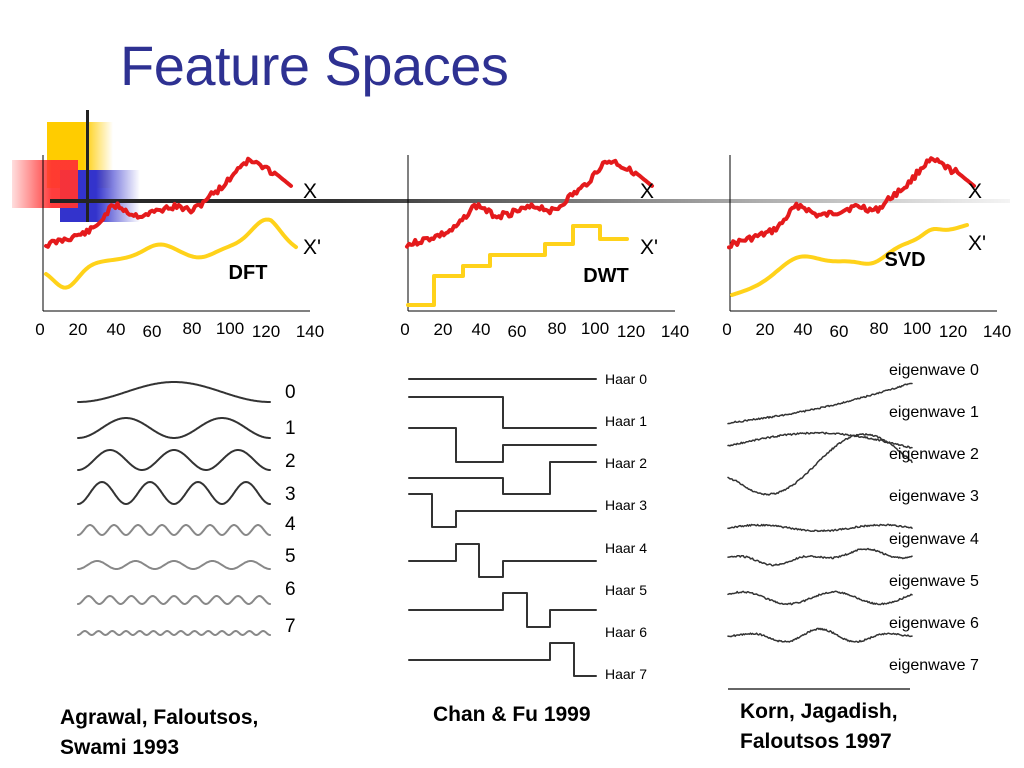  I want to click on dft-basis-label: 7, so click(290, 626).